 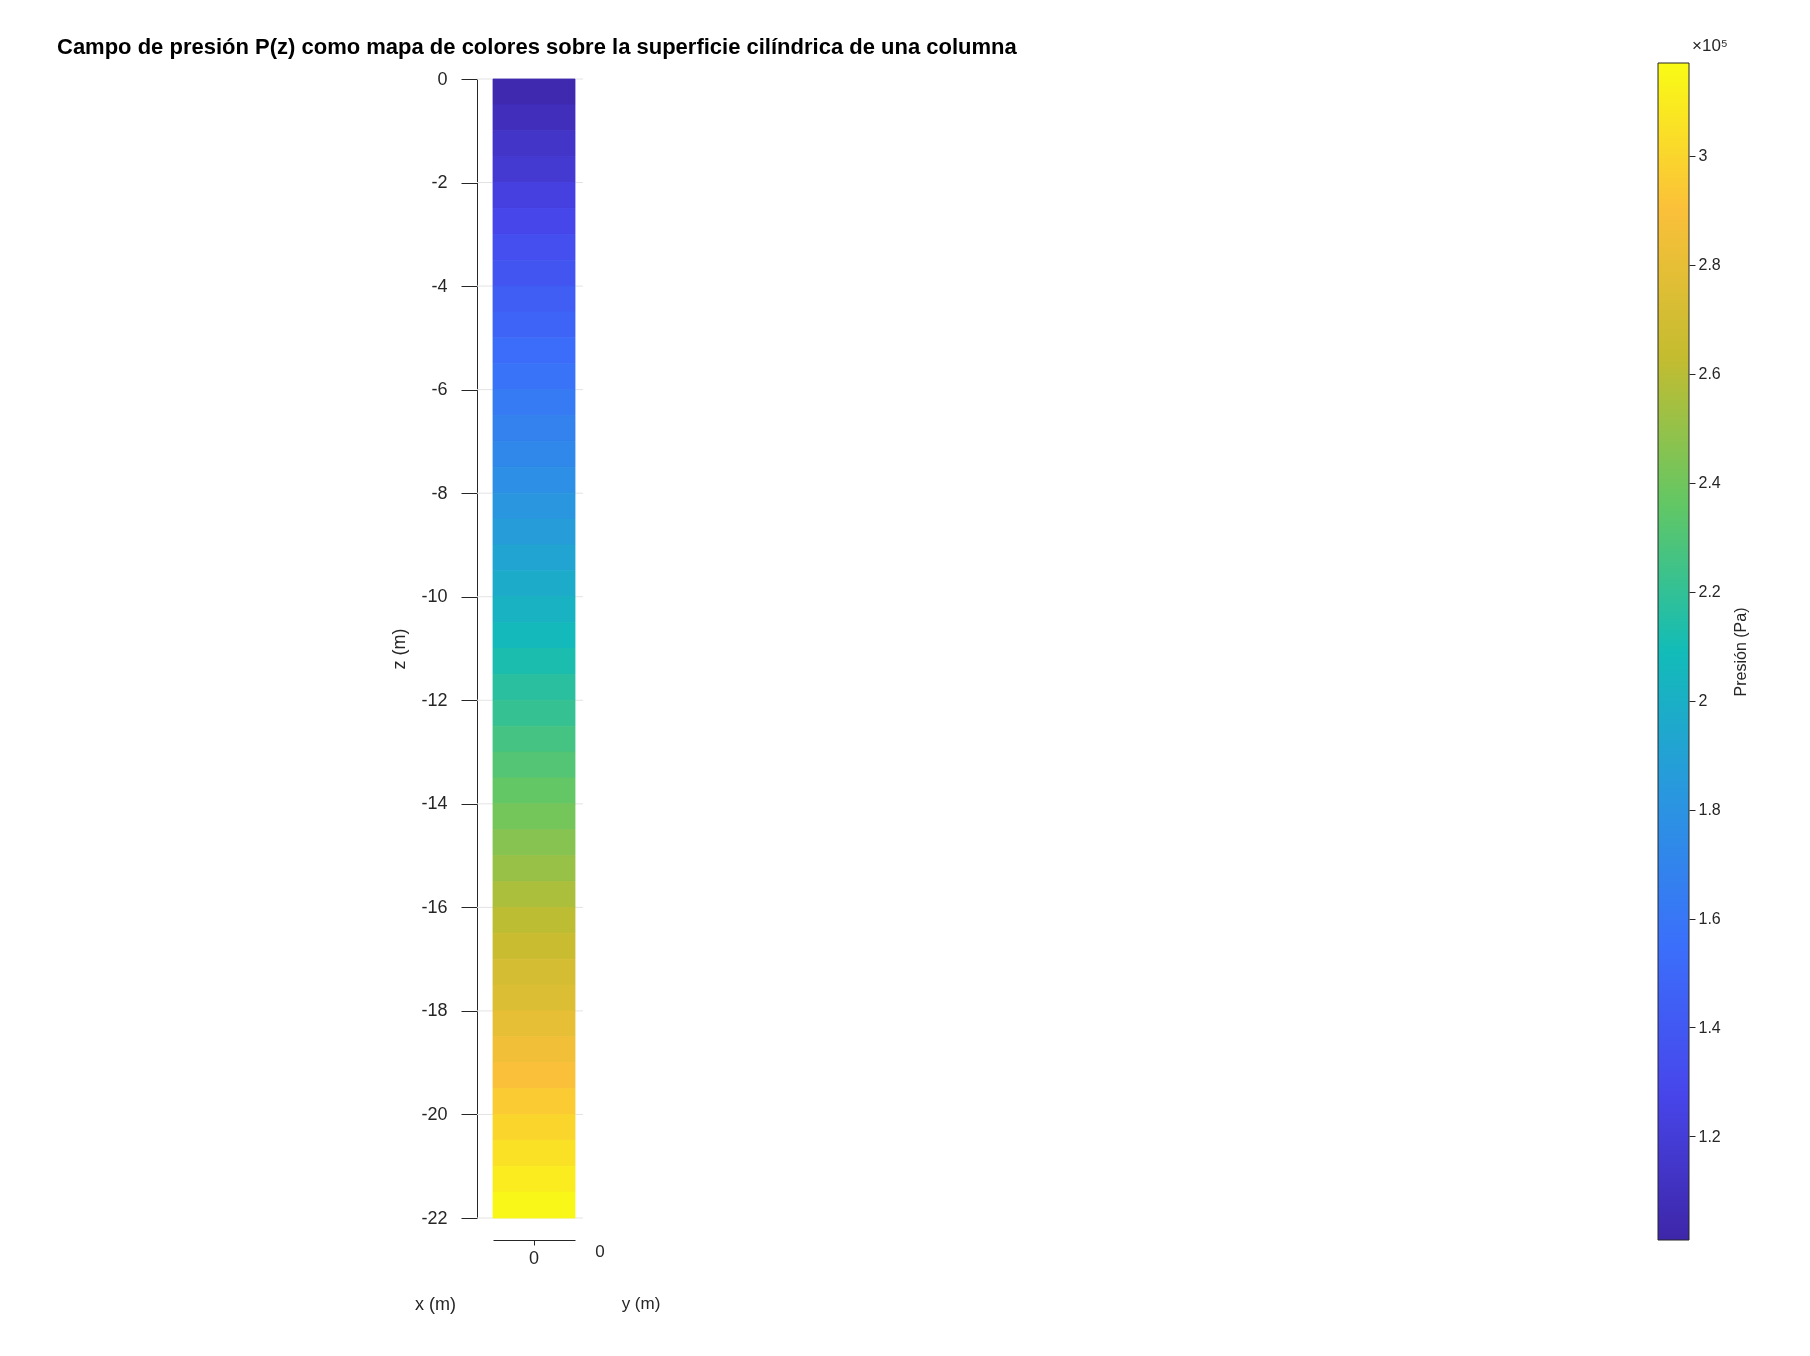 I want to click on color-bar-label: 1.6, so click(x=1709, y=918).